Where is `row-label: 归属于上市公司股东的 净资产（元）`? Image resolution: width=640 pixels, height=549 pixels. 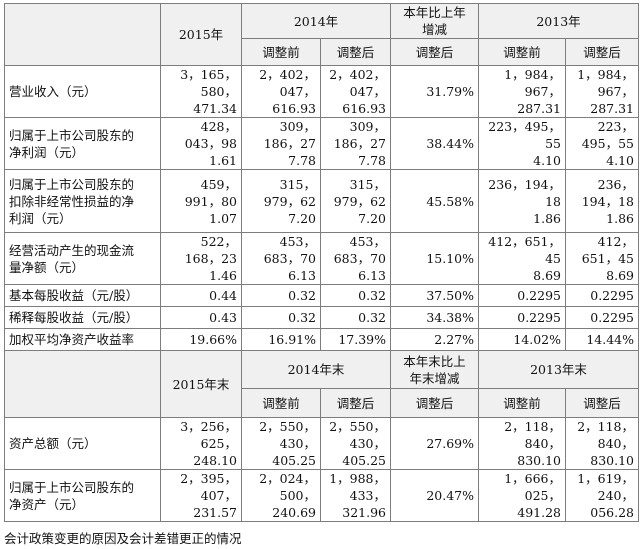 row-label: 归属于上市公司股东的 净资产（元） is located at coordinates (82, 495).